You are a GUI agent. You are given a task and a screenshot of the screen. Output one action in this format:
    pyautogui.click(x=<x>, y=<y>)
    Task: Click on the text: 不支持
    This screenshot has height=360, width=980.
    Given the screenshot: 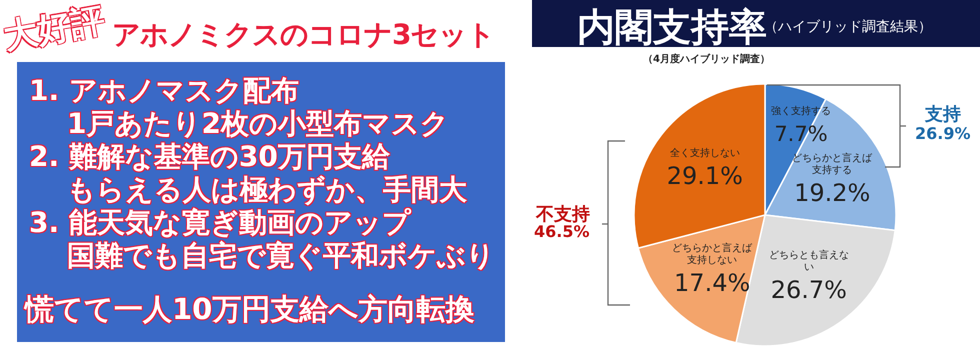 What is the action you would take?
    pyautogui.click(x=563, y=214)
    